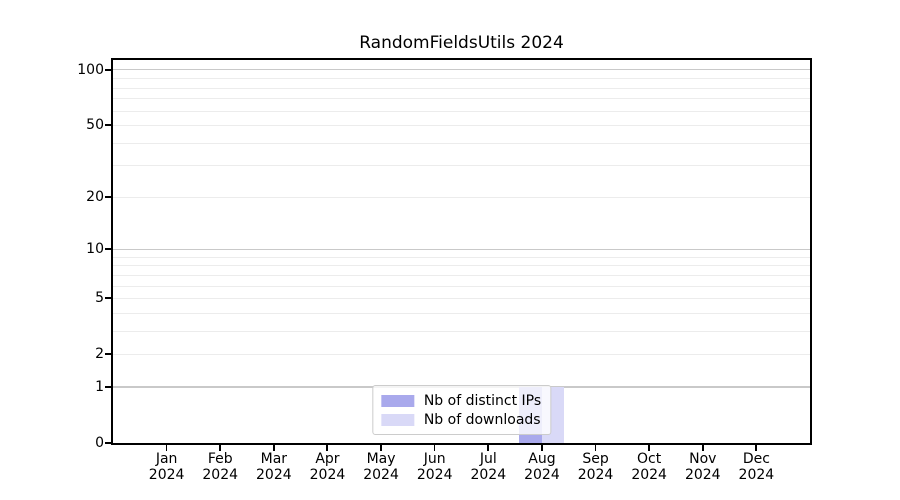  What do you see at coordinates (381, 459) in the screenshot?
I see `x-tick-month: May` at bounding box center [381, 459].